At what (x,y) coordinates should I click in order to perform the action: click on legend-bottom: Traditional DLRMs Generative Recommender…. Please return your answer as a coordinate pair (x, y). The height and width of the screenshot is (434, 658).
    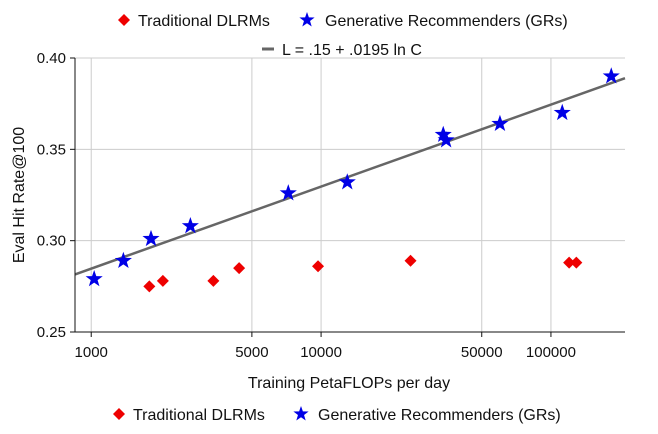
    Looking at the image, I should click on (337, 415).